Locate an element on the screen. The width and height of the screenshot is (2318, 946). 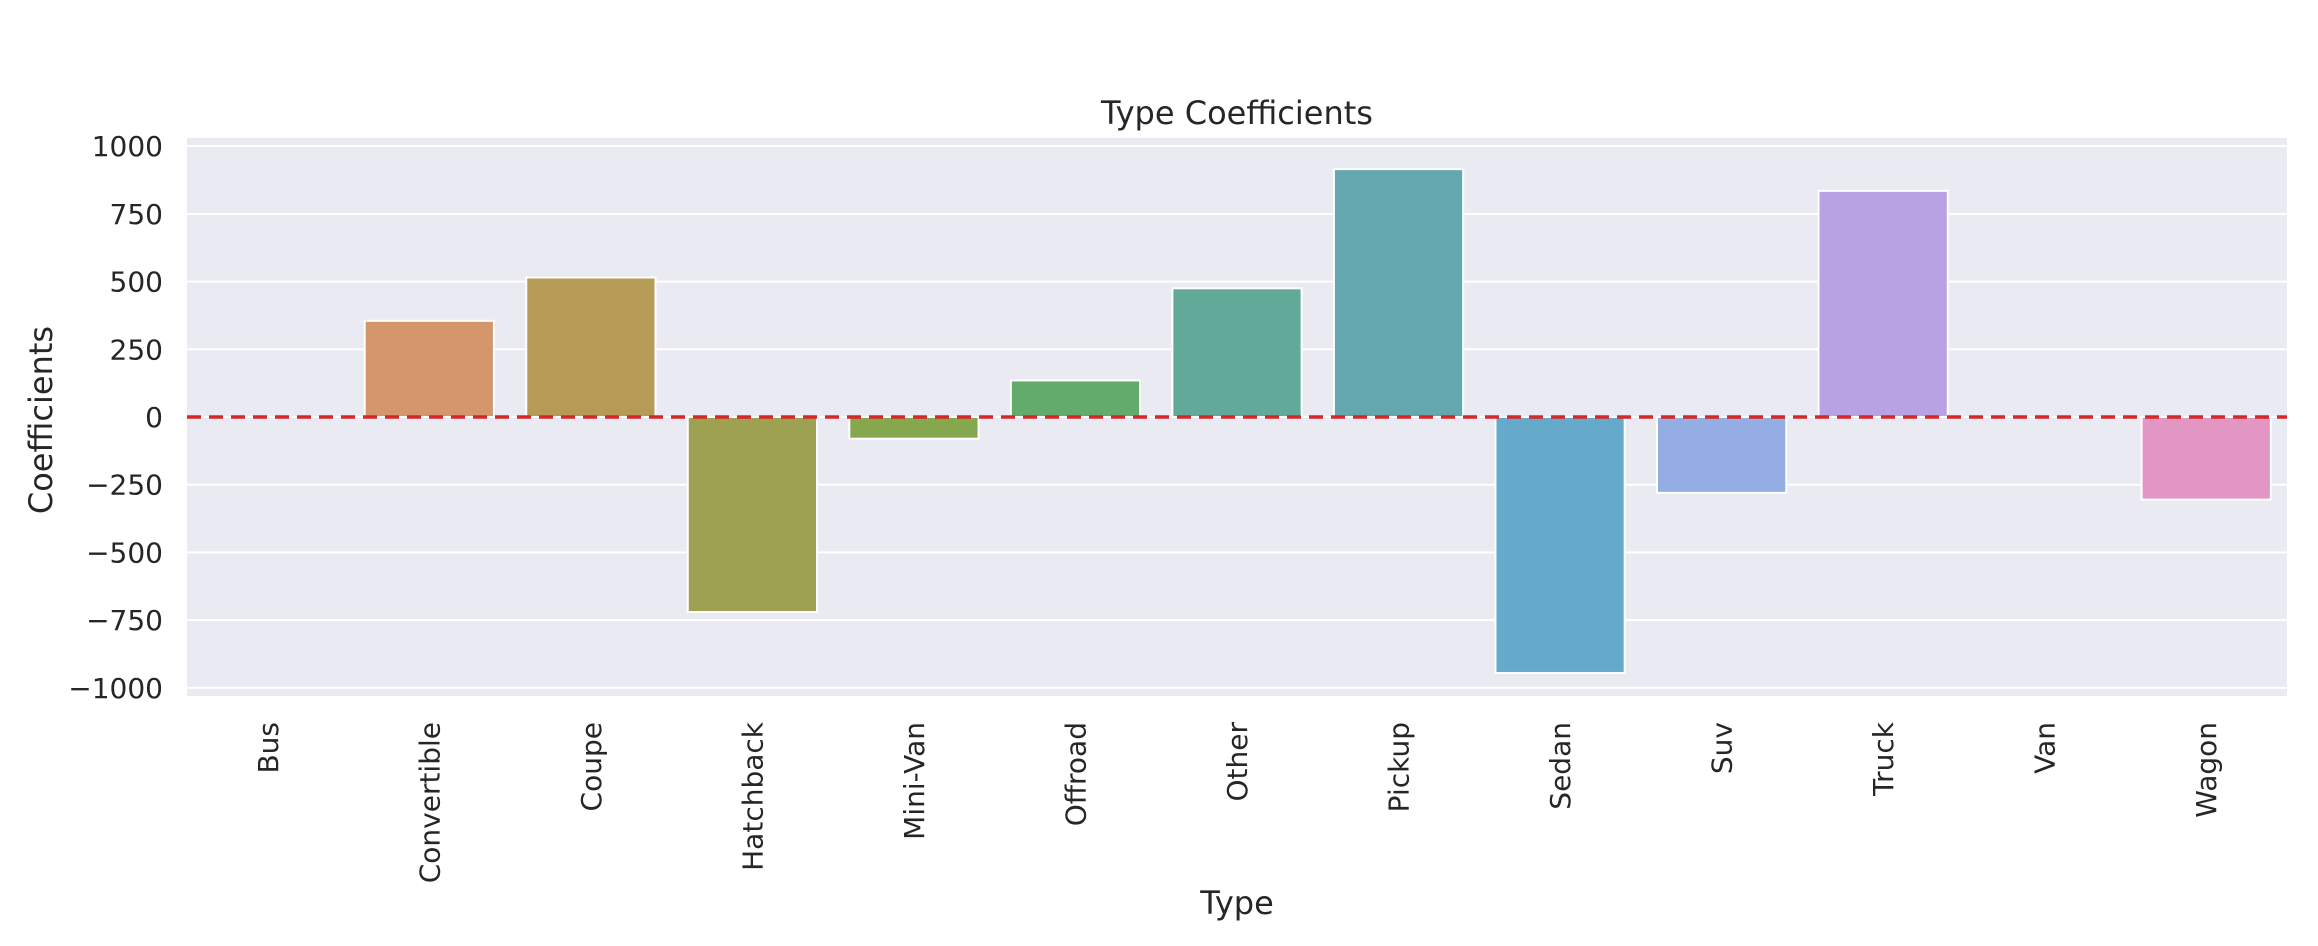
y-tick-label: −1000 is located at coordinates (115, 688).